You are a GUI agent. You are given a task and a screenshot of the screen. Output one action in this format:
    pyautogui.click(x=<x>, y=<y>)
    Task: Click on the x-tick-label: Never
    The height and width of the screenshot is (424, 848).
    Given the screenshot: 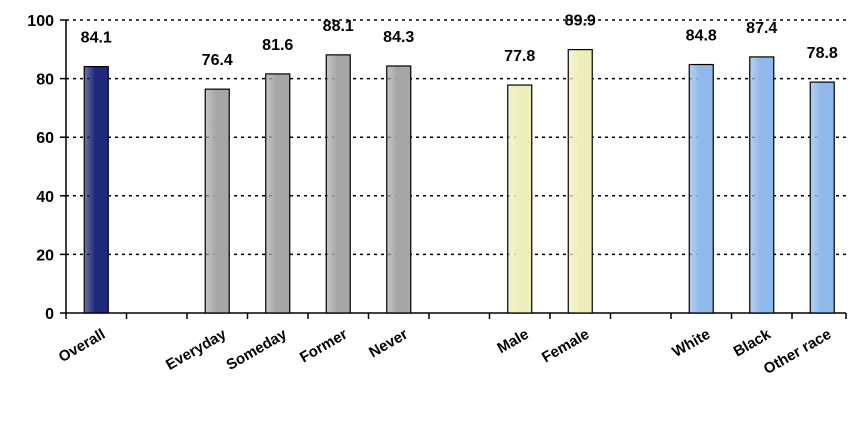 What is the action you would take?
    pyautogui.click(x=388, y=344)
    